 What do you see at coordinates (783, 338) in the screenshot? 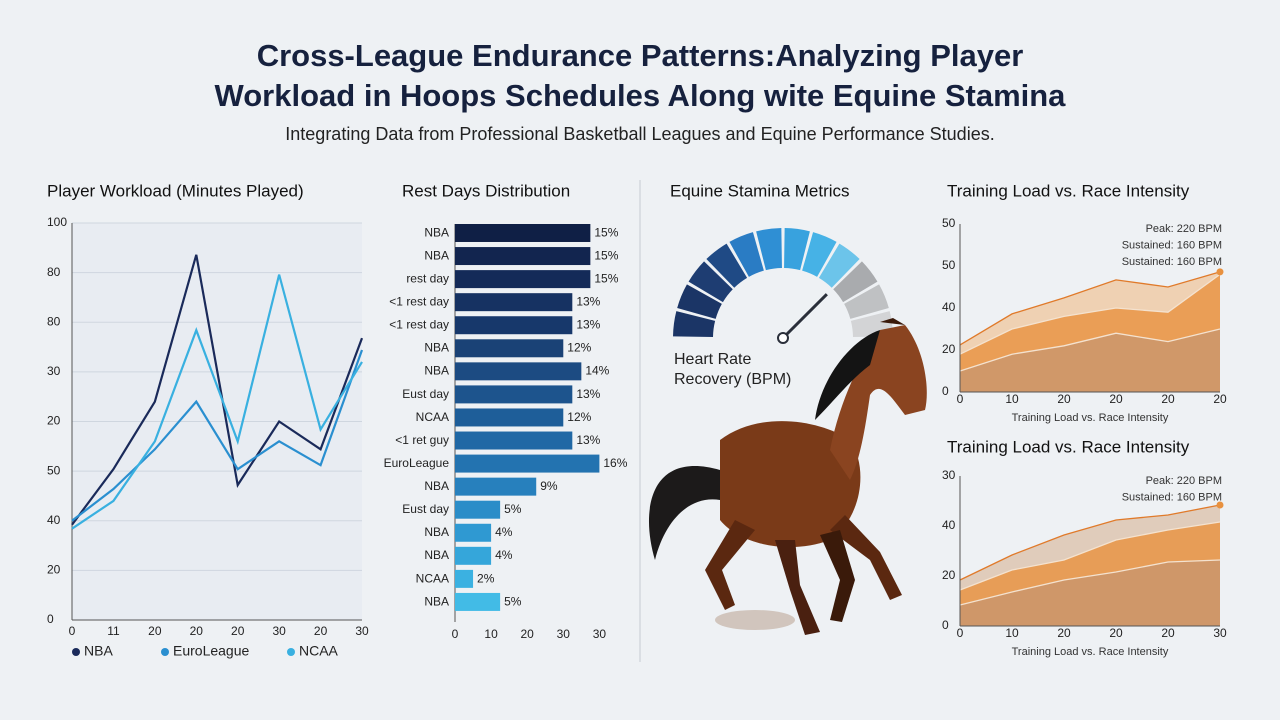
I see `gauge-hub` at bounding box center [783, 338].